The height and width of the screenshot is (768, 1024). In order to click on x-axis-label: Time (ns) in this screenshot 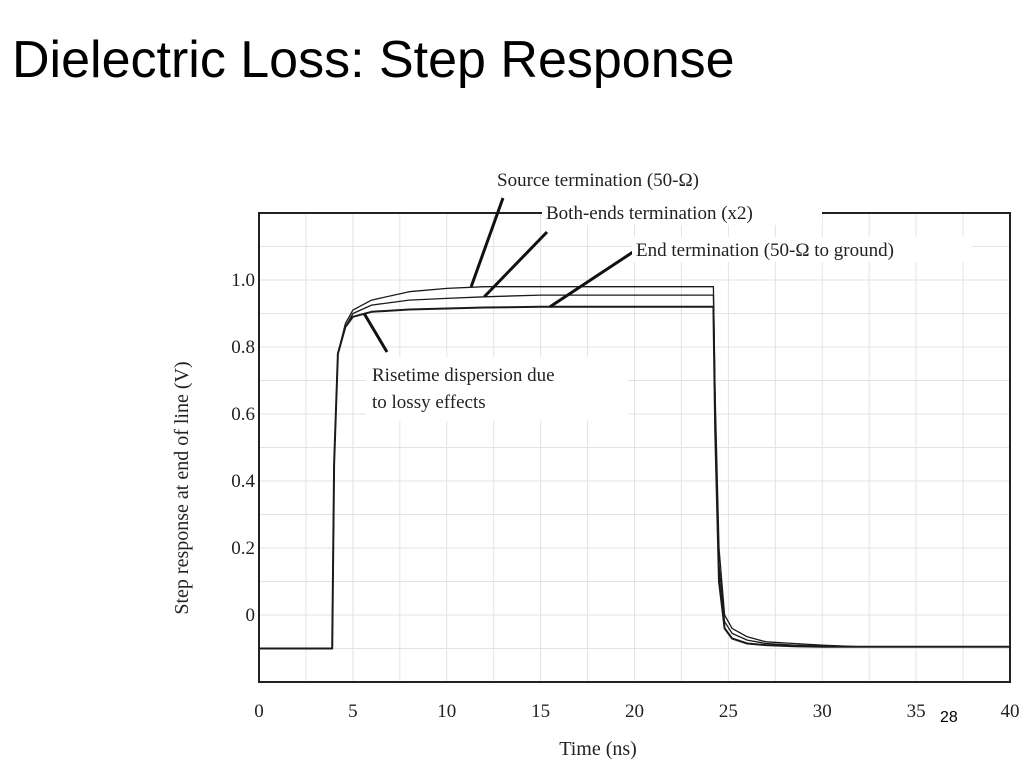, I will do `click(598, 749)`.